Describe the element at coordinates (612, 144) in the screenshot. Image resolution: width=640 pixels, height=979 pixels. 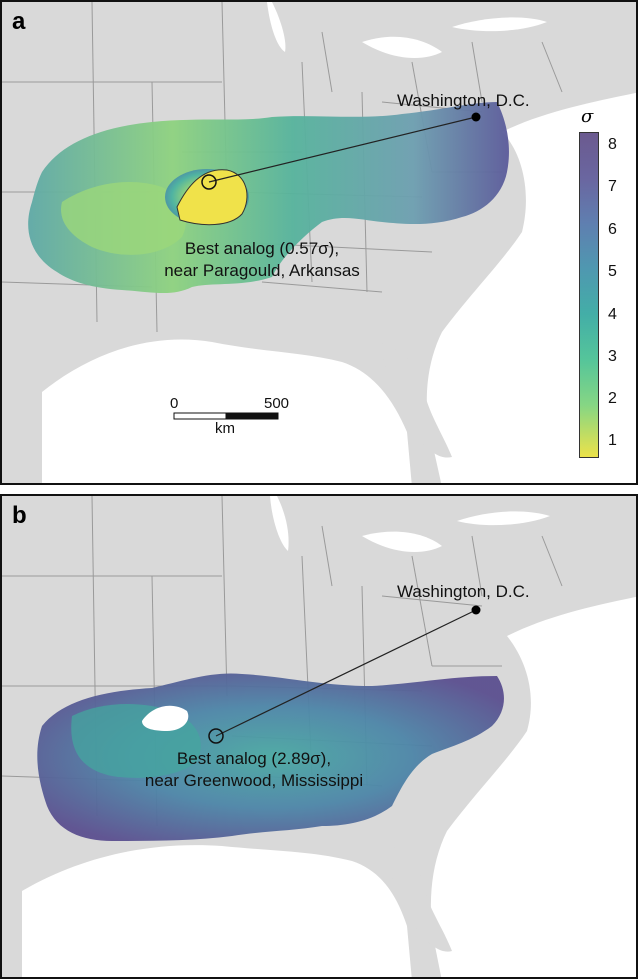
I see `colorbar-tick-8: 8` at that location.